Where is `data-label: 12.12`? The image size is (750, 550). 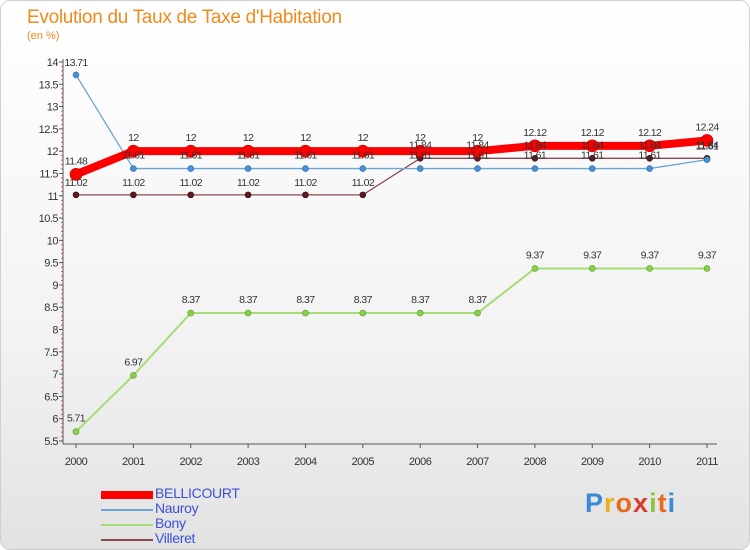
data-label: 12.12 is located at coordinates (535, 133).